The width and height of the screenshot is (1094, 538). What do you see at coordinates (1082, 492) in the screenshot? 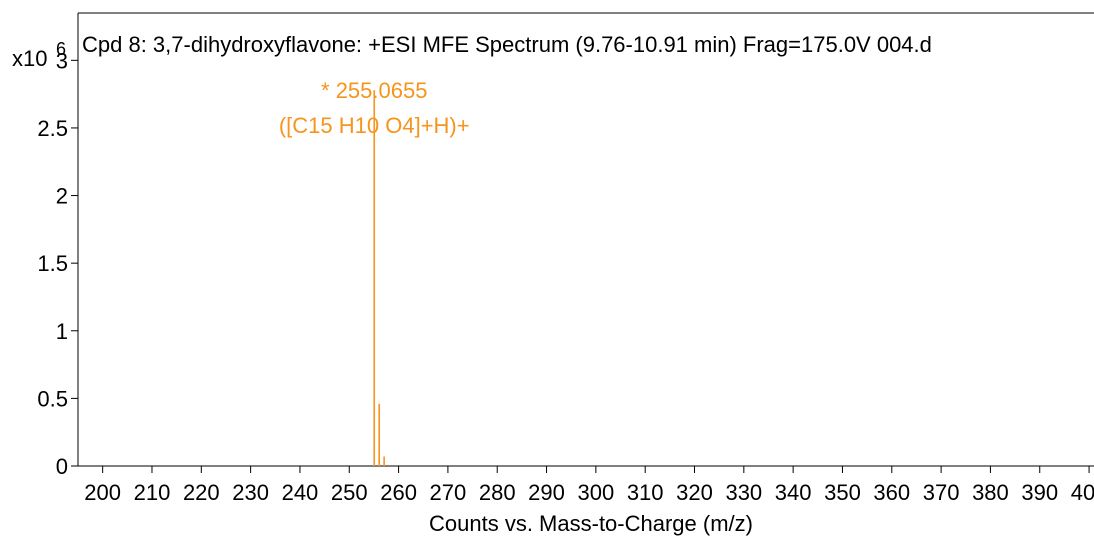
I see `x-tick-label: 400` at bounding box center [1082, 492].